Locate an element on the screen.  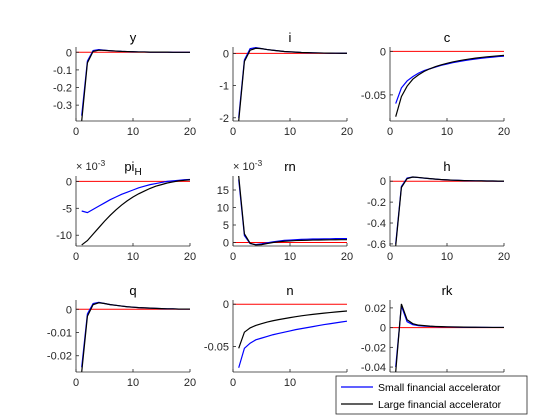
subplot-h: 0 10 20 0 -0.2 -0.4 -0.6 h is located at coordinates (438, 211).